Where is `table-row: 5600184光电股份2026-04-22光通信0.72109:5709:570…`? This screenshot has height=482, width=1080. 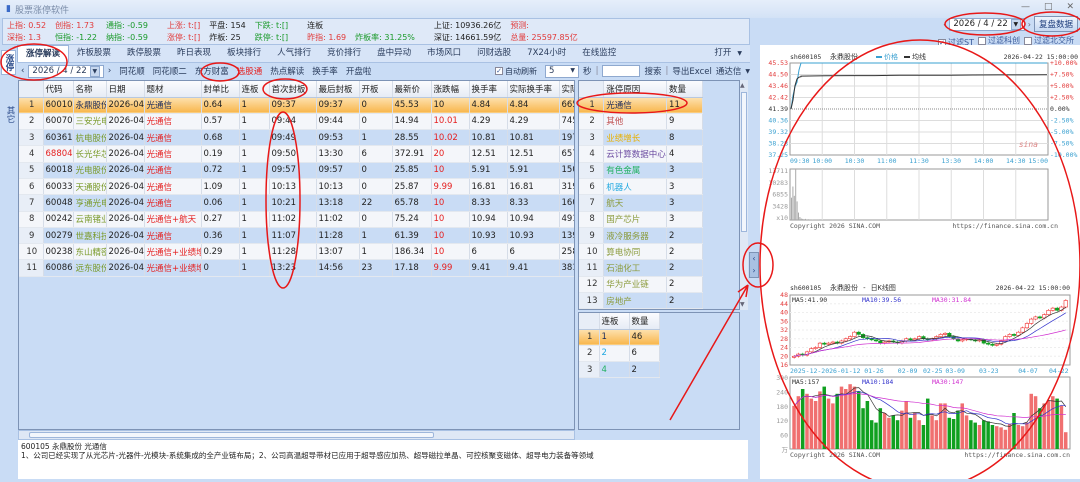 table-row: 5600184光电股份2026-04-22光通信0.72109:5709:570… is located at coordinates (297, 170).